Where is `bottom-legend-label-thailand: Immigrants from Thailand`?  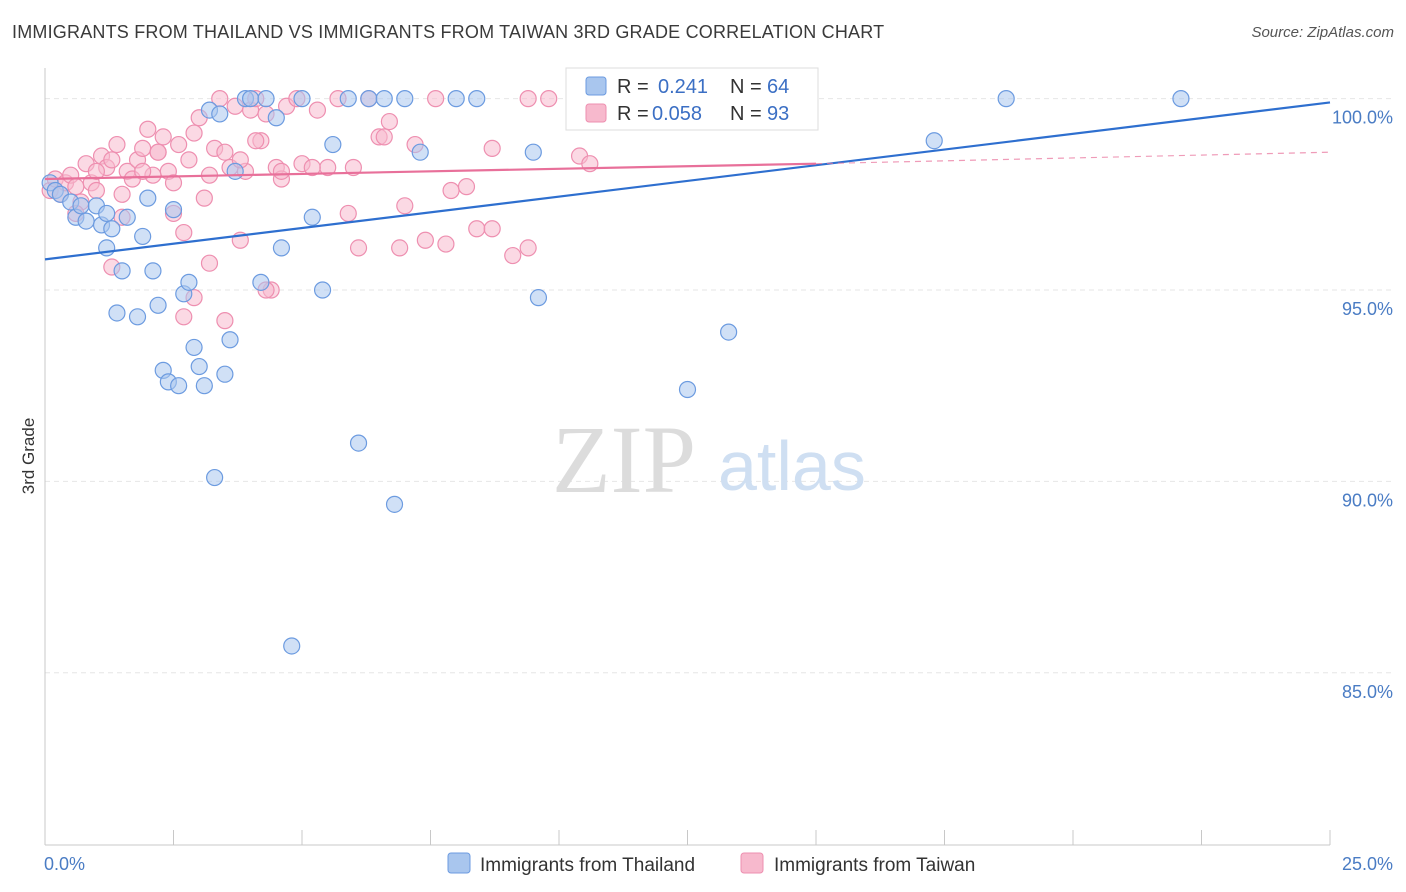 bottom-legend-label-thailand: Immigrants from Thailand is located at coordinates (587, 865).